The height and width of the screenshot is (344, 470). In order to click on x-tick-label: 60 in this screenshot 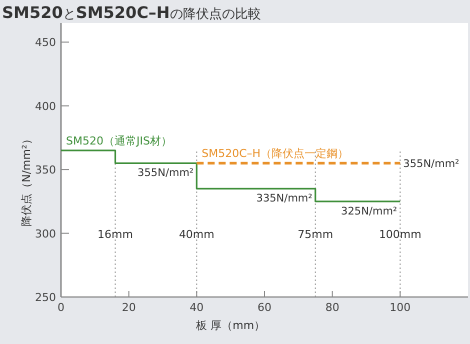, I will do `click(265, 307)`.